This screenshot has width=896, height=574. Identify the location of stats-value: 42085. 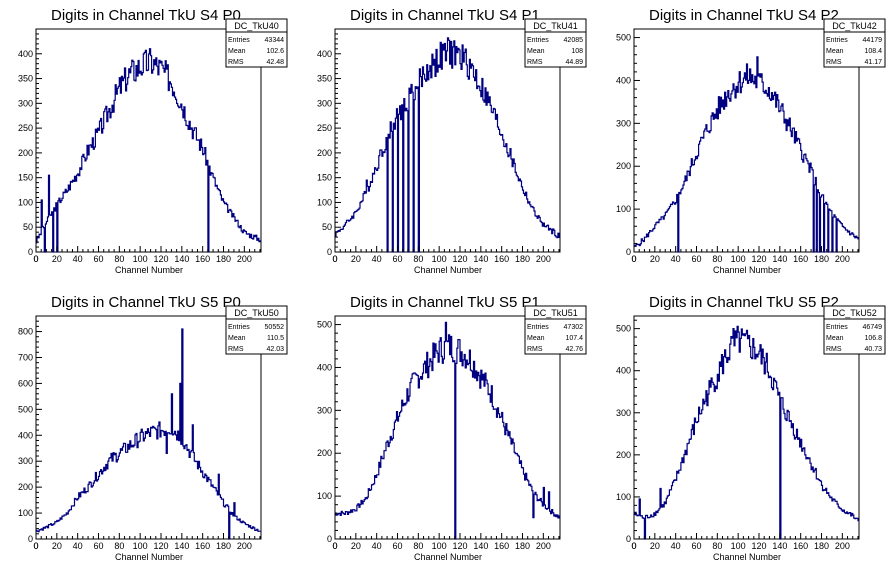
(574, 40).